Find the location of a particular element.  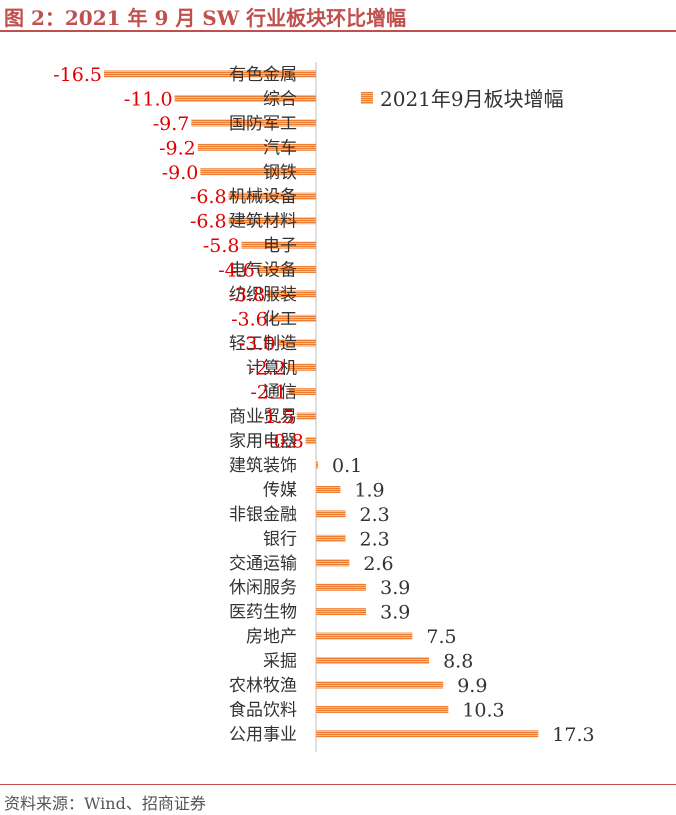

value-label: -9.2 is located at coordinates (177, 148).